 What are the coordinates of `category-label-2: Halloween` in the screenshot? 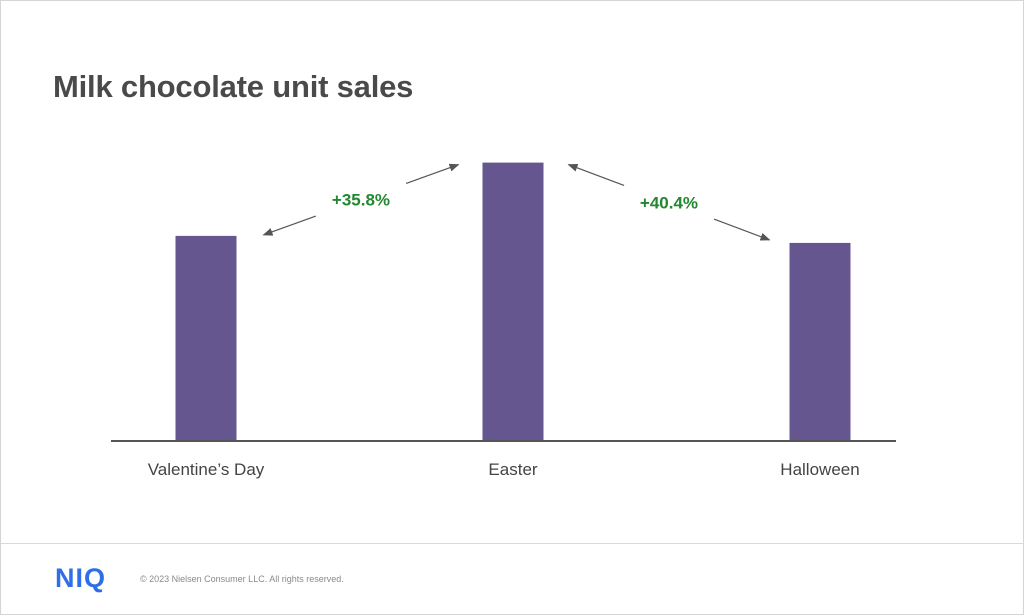 It's located at (819, 469).